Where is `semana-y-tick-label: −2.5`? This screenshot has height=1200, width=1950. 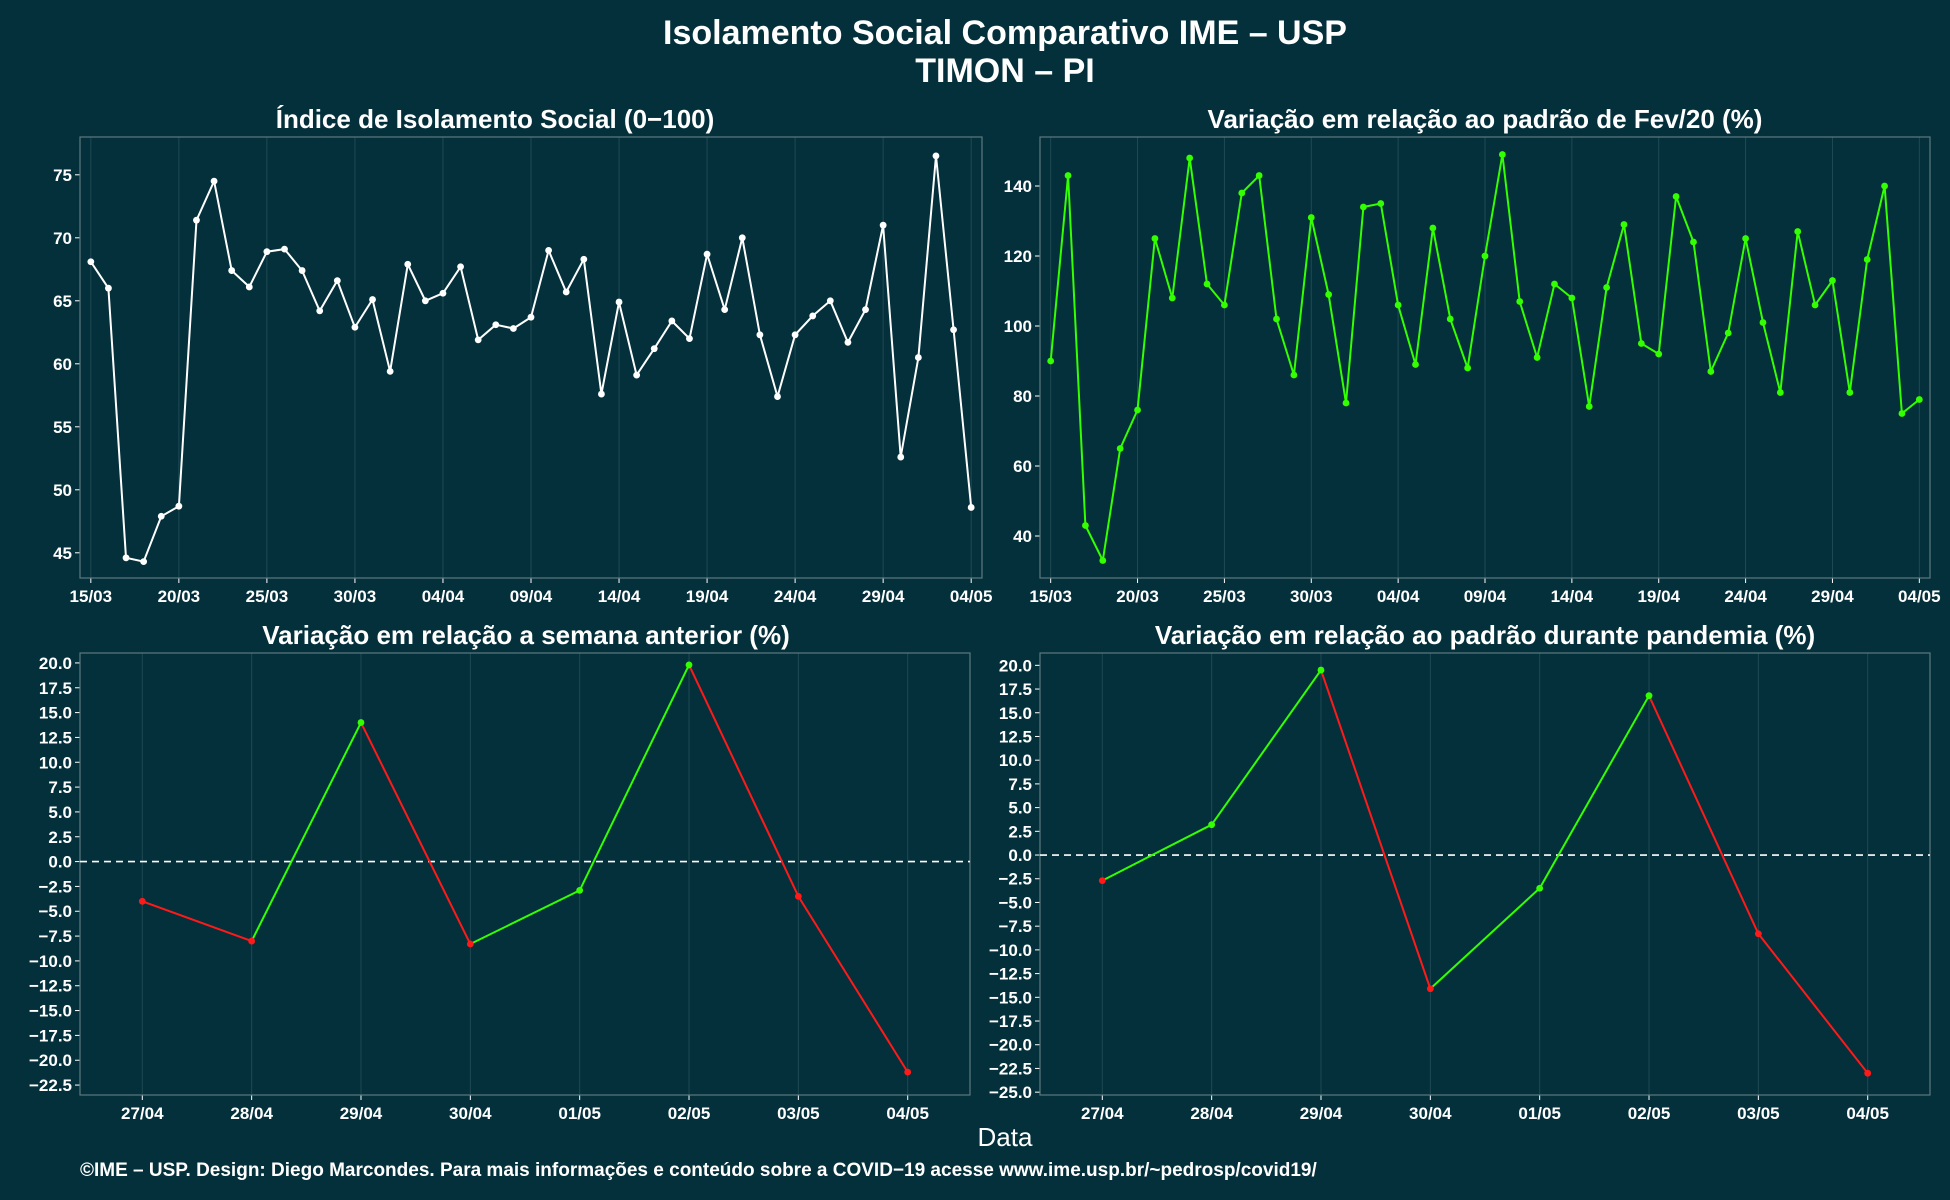 semana-y-tick-label: −2.5 is located at coordinates (55, 886).